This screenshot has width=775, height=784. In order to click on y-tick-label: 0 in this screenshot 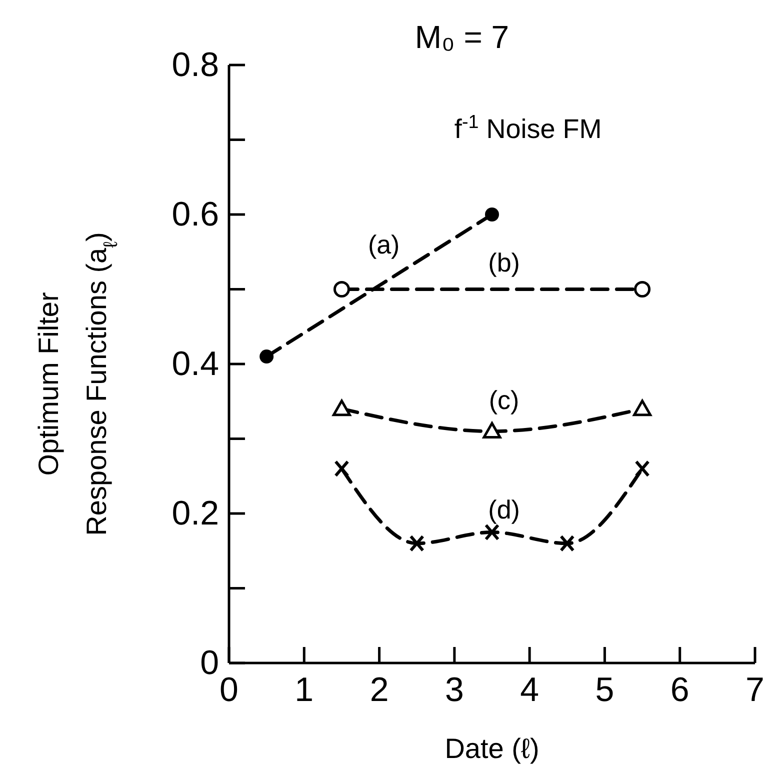, I will do `click(209, 663)`.